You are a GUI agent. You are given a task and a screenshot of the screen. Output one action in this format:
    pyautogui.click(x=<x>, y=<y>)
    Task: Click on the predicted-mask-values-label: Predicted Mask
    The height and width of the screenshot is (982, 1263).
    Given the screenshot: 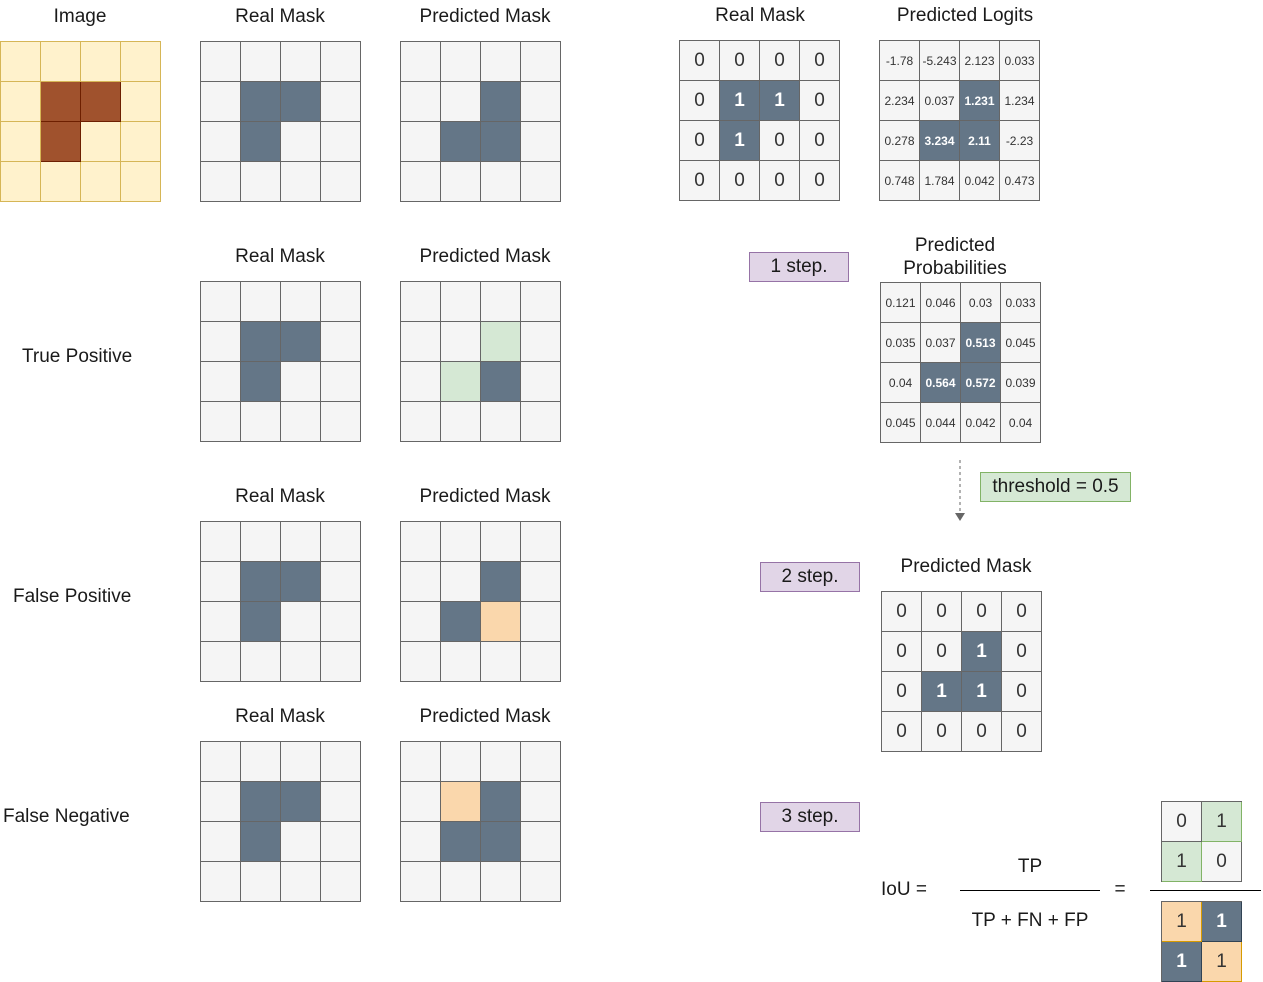 What is the action you would take?
    pyautogui.click(x=966, y=566)
    